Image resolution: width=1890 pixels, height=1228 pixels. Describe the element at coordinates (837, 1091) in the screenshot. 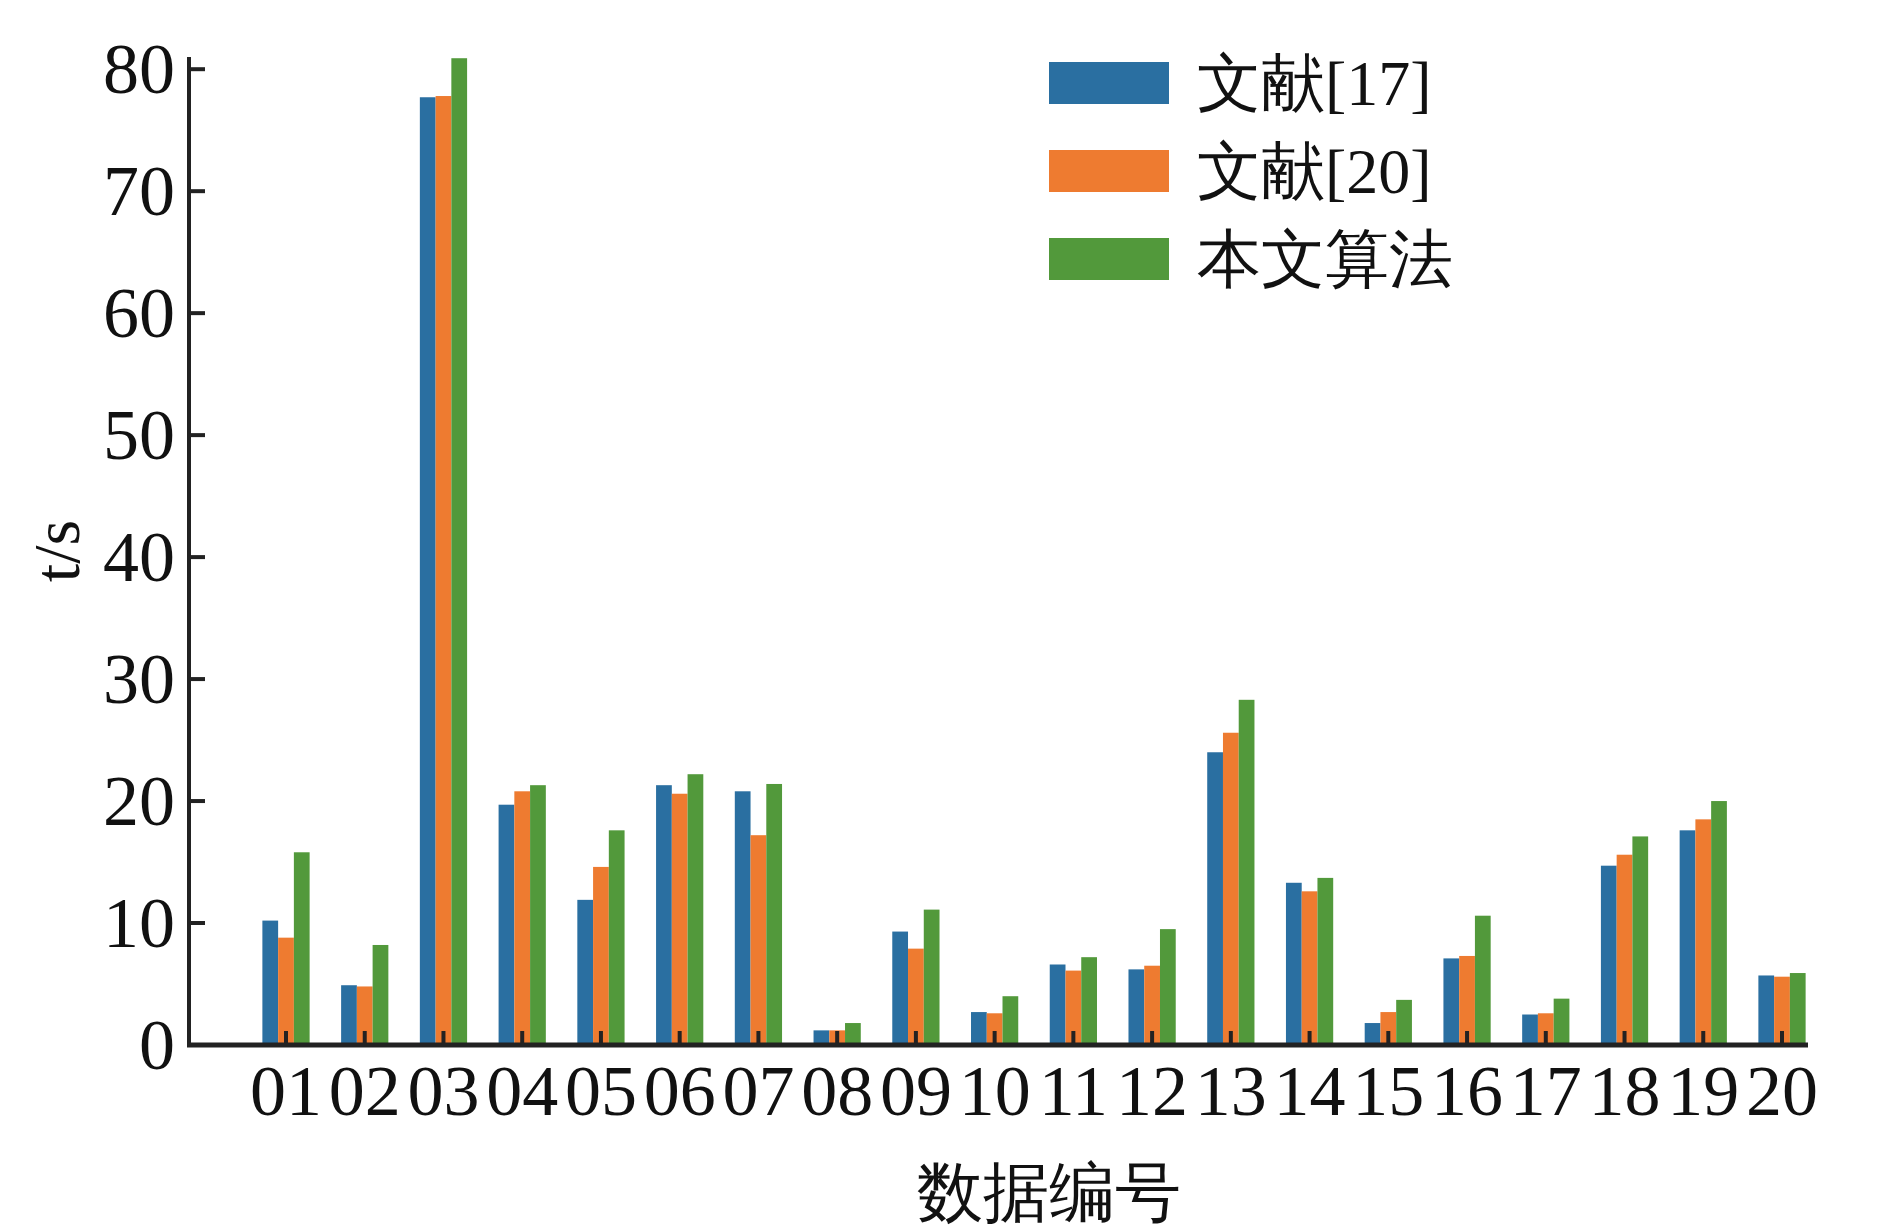

I see `x-tick-label: 08` at that location.